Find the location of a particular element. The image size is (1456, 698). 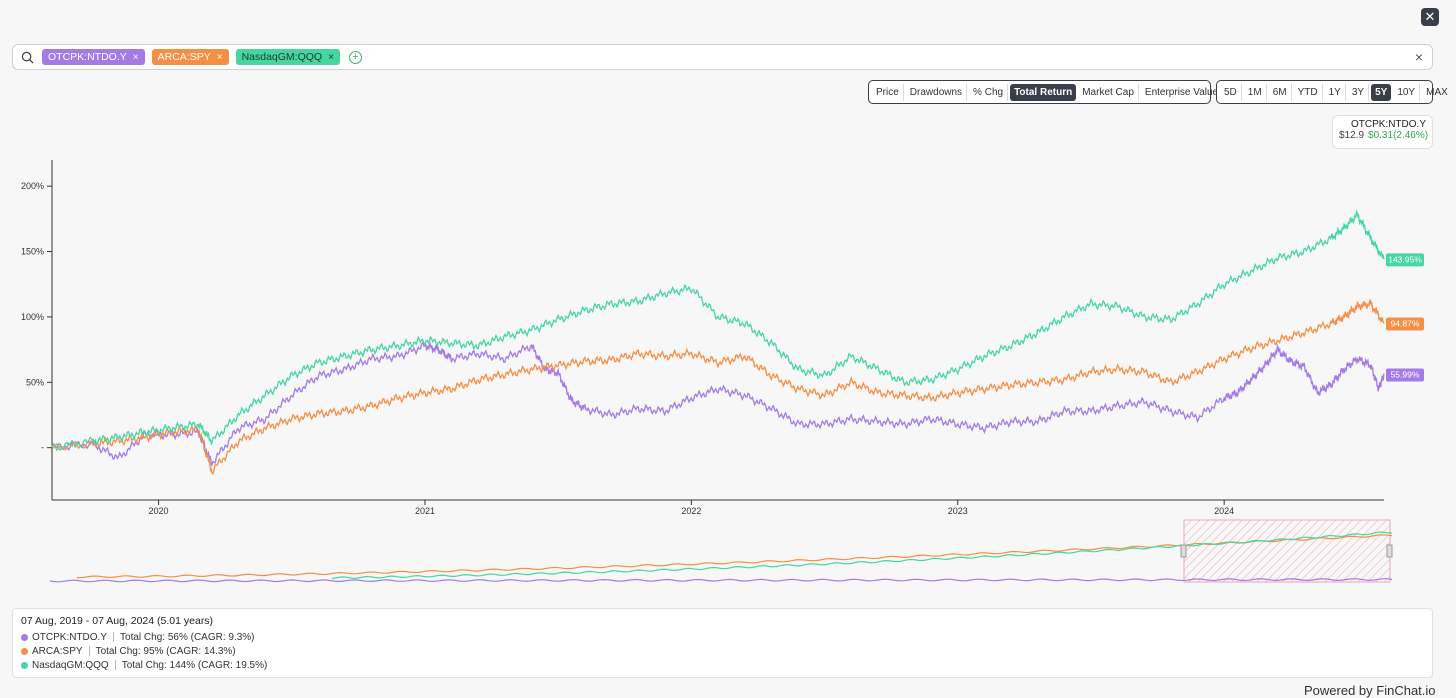

clear-search-icon: × is located at coordinates (1418, 57).